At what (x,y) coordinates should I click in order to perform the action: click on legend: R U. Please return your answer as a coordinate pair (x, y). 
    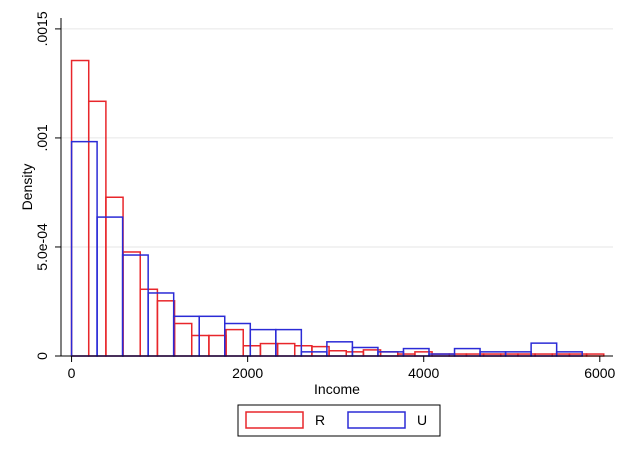
    Looking at the image, I should click on (339, 420).